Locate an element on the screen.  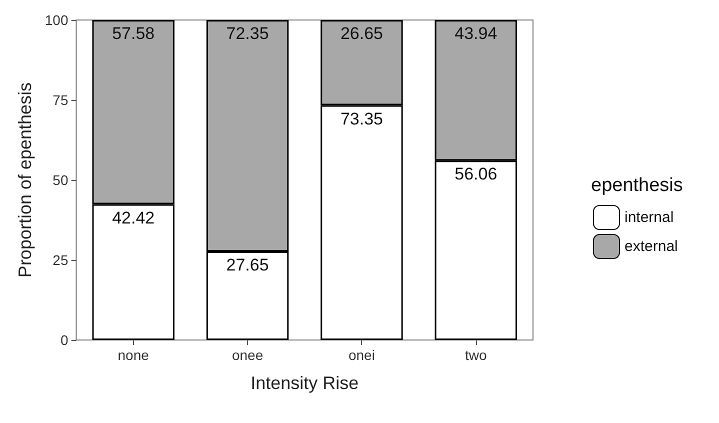
x-tick-label: onee is located at coordinates (248, 355).